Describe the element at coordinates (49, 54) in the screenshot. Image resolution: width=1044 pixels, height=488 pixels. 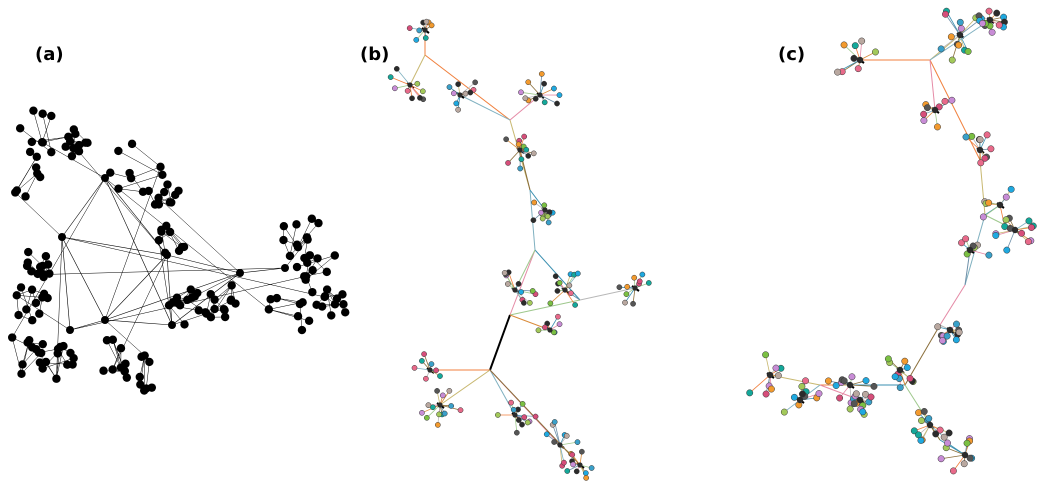
I see `panel-a-label: (a)` at that location.